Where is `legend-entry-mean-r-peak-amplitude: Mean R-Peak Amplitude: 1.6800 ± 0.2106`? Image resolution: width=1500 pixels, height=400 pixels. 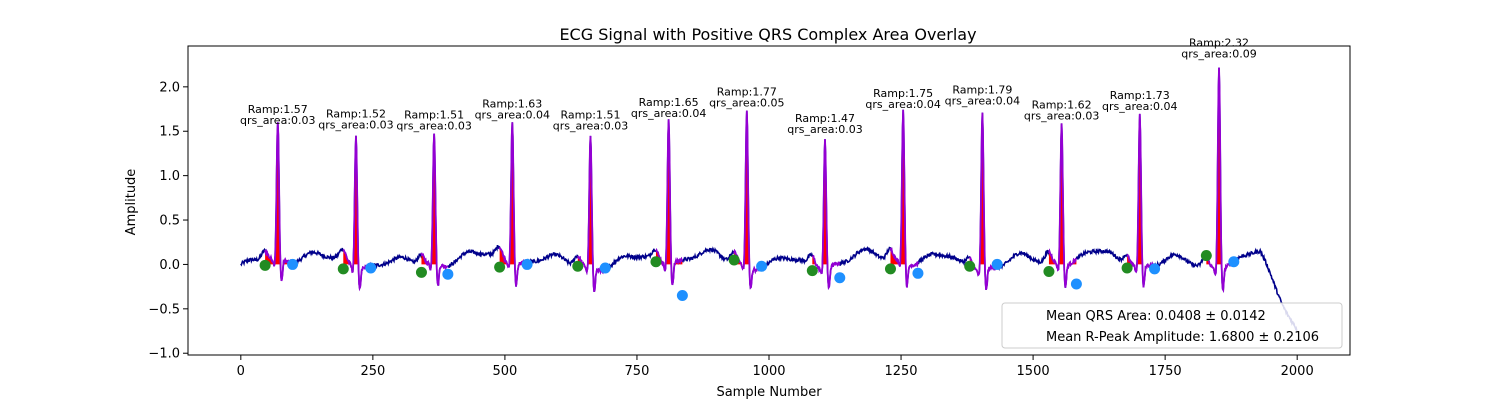
legend-entry-mean-r-peak-amplitude: Mean R-Peak Amplitude: 1.6800 ± 0.2106 is located at coordinates (1182, 337).